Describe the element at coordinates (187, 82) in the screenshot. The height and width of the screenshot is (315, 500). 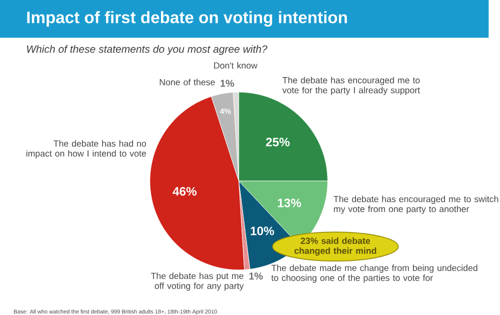
I see `slice-label: None of these` at that location.